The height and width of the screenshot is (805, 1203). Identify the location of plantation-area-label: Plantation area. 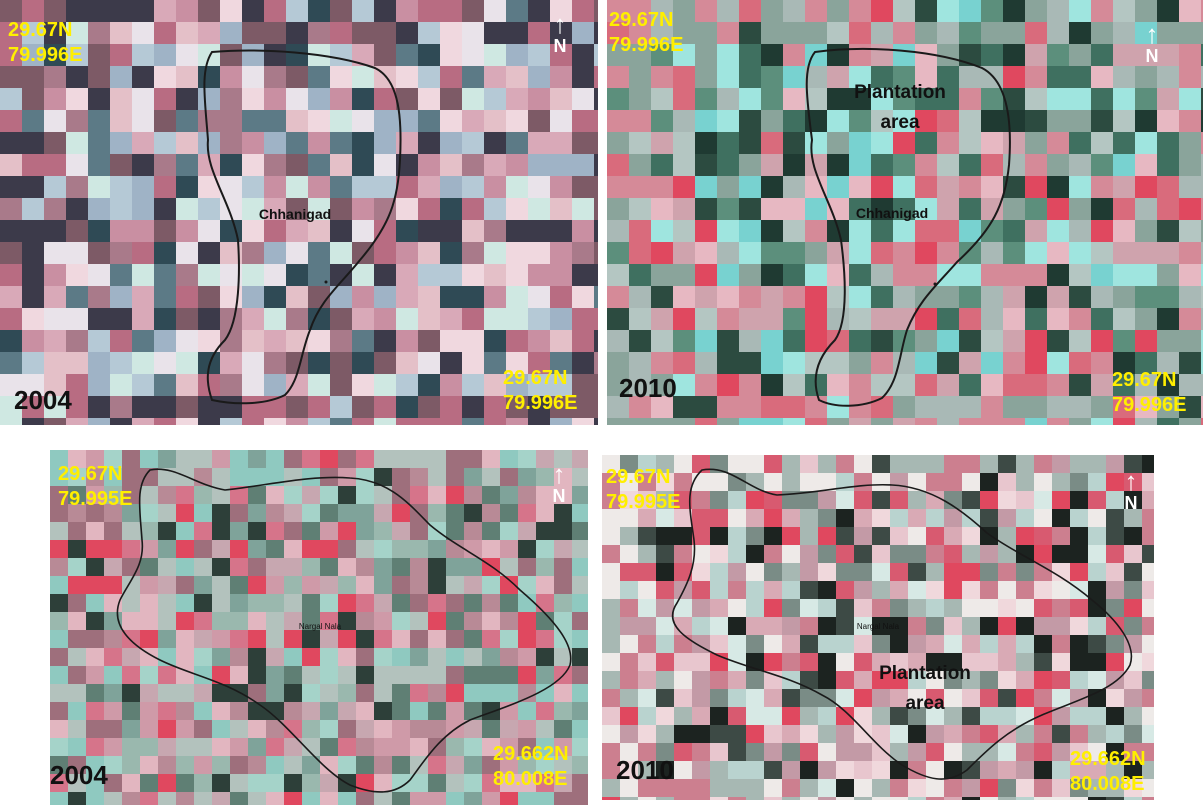
(925, 688).